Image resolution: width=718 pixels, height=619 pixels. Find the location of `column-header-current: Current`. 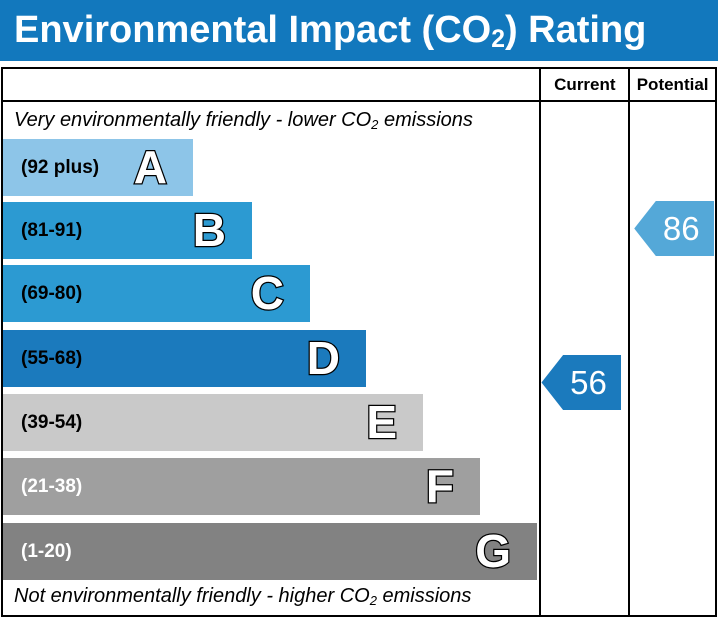

column-header-current: Current is located at coordinates (583, 84).